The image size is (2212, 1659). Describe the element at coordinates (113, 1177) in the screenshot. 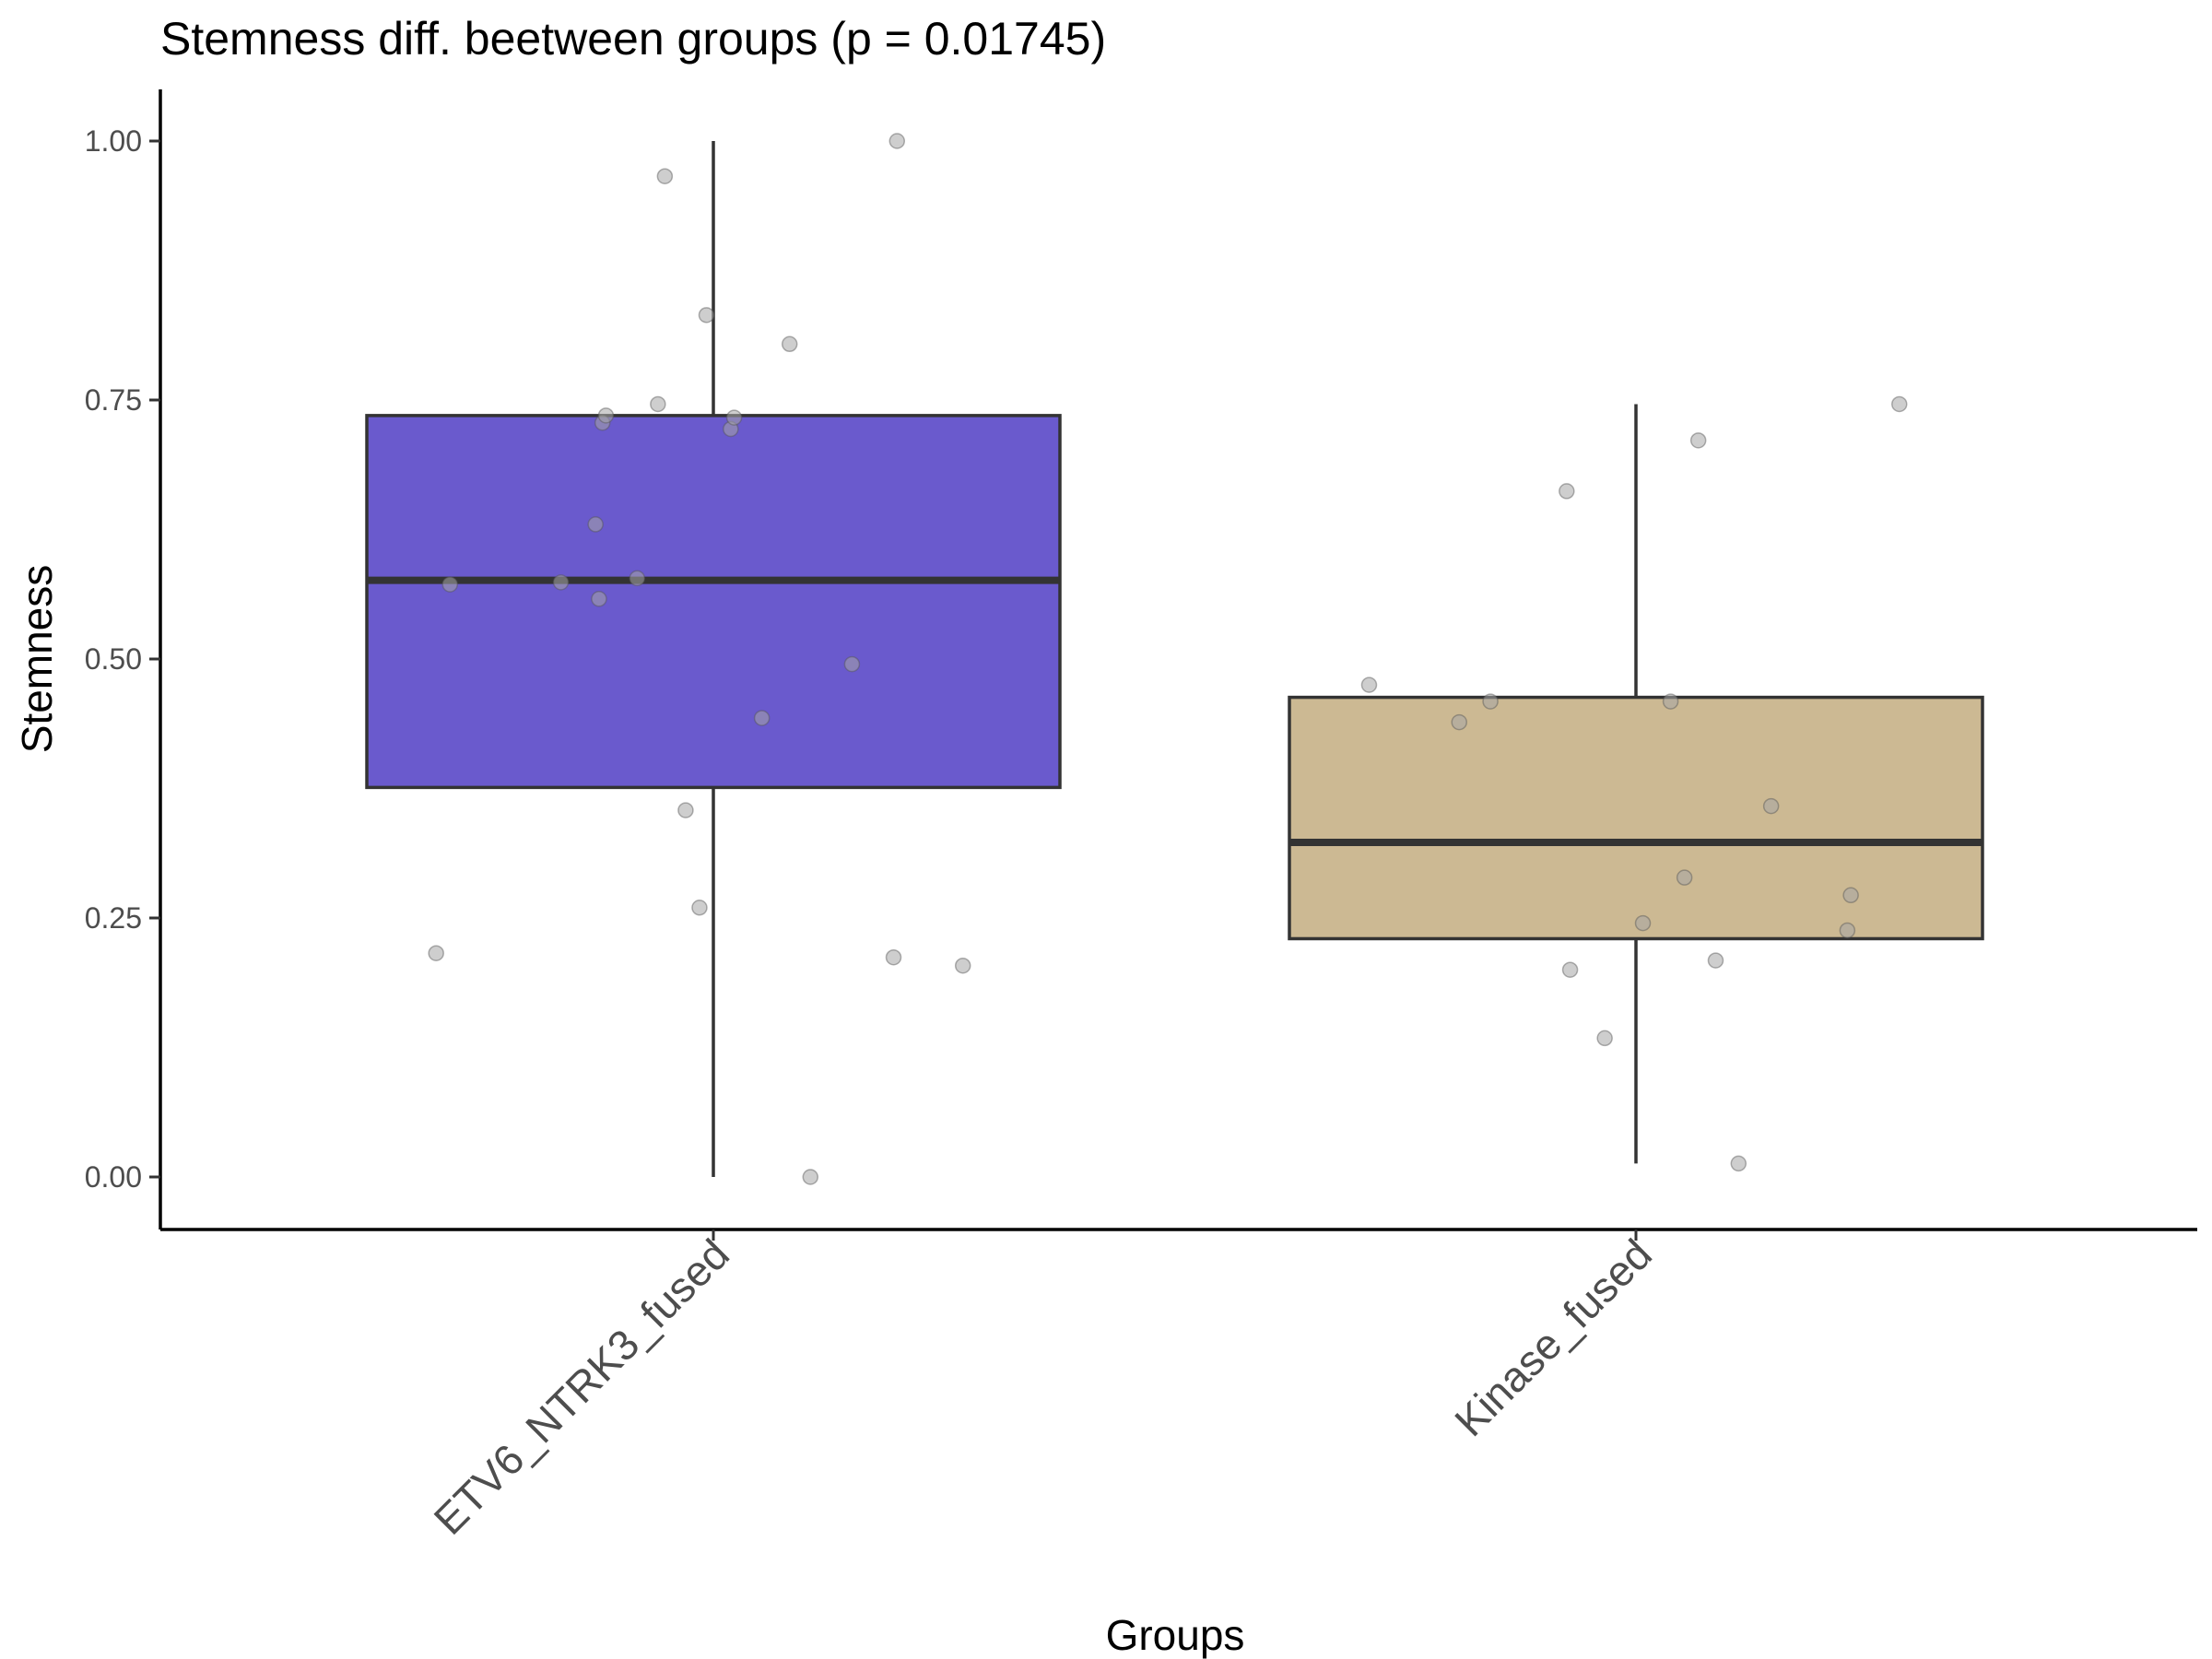

I see `y-tick-label: 0.00` at that location.